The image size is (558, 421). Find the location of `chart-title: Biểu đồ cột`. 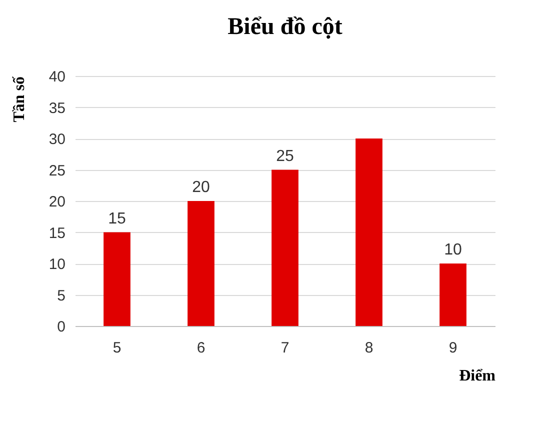

chart-title: Biểu đồ cột is located at coordinates (285, 27).